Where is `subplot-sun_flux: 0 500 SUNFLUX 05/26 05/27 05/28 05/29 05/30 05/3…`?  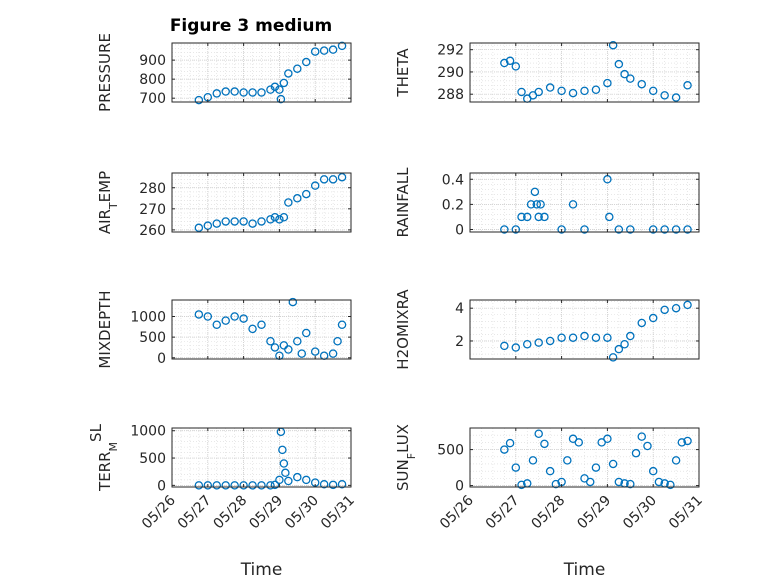 subplot-sun_flux: 0 500 SUNFLUX 05/26 05/27 05/28 05/29 05/30 05/3… is located at coordinates (550, 502).